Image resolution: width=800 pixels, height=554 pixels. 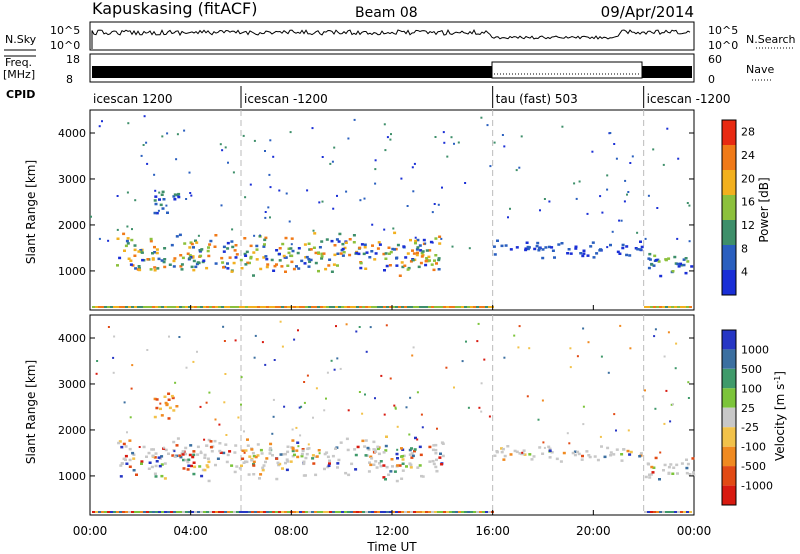 What do you see at coordinates (18, 62) in the screenshot?
I see `freq-label: Freq.` at bounding box center [18, 62].